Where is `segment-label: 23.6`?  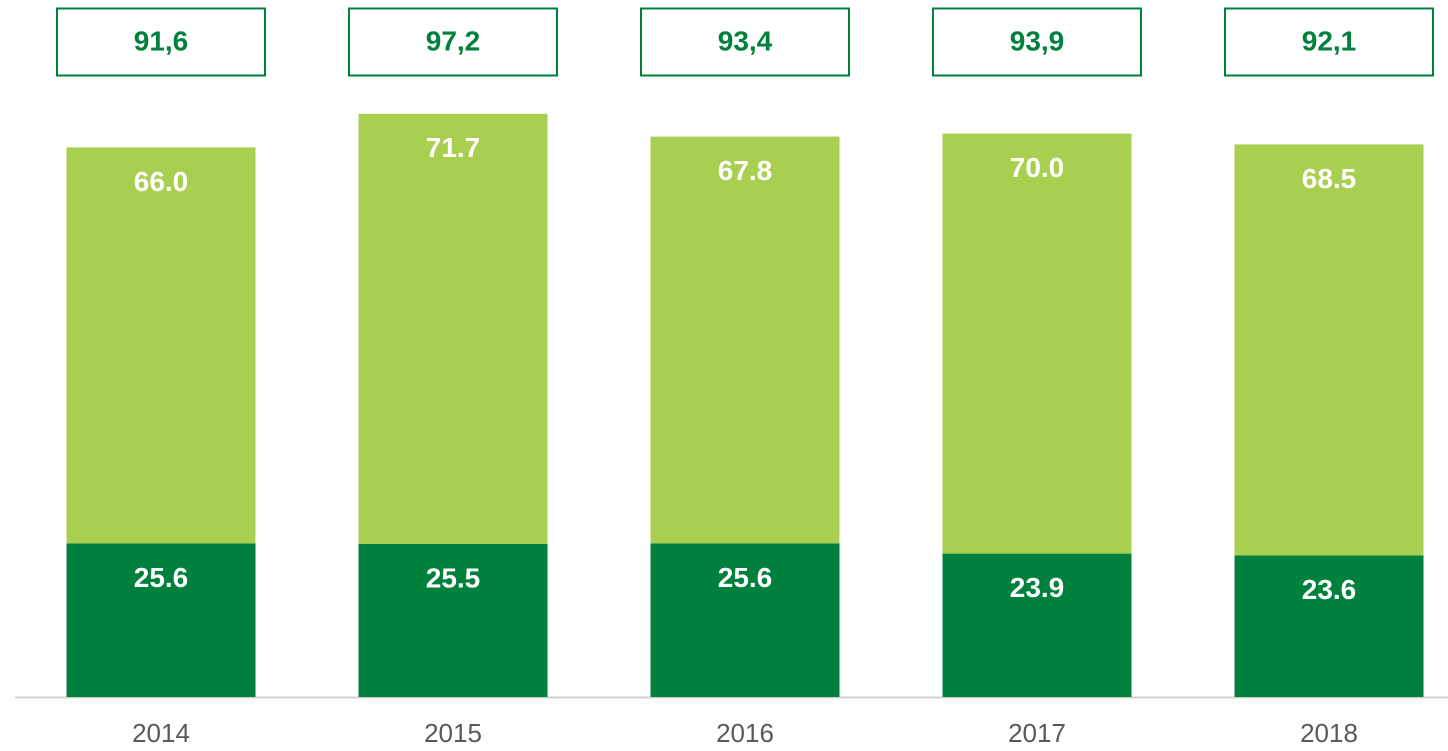 segment-label: 23.6 is located at coordinates (1329, 589).